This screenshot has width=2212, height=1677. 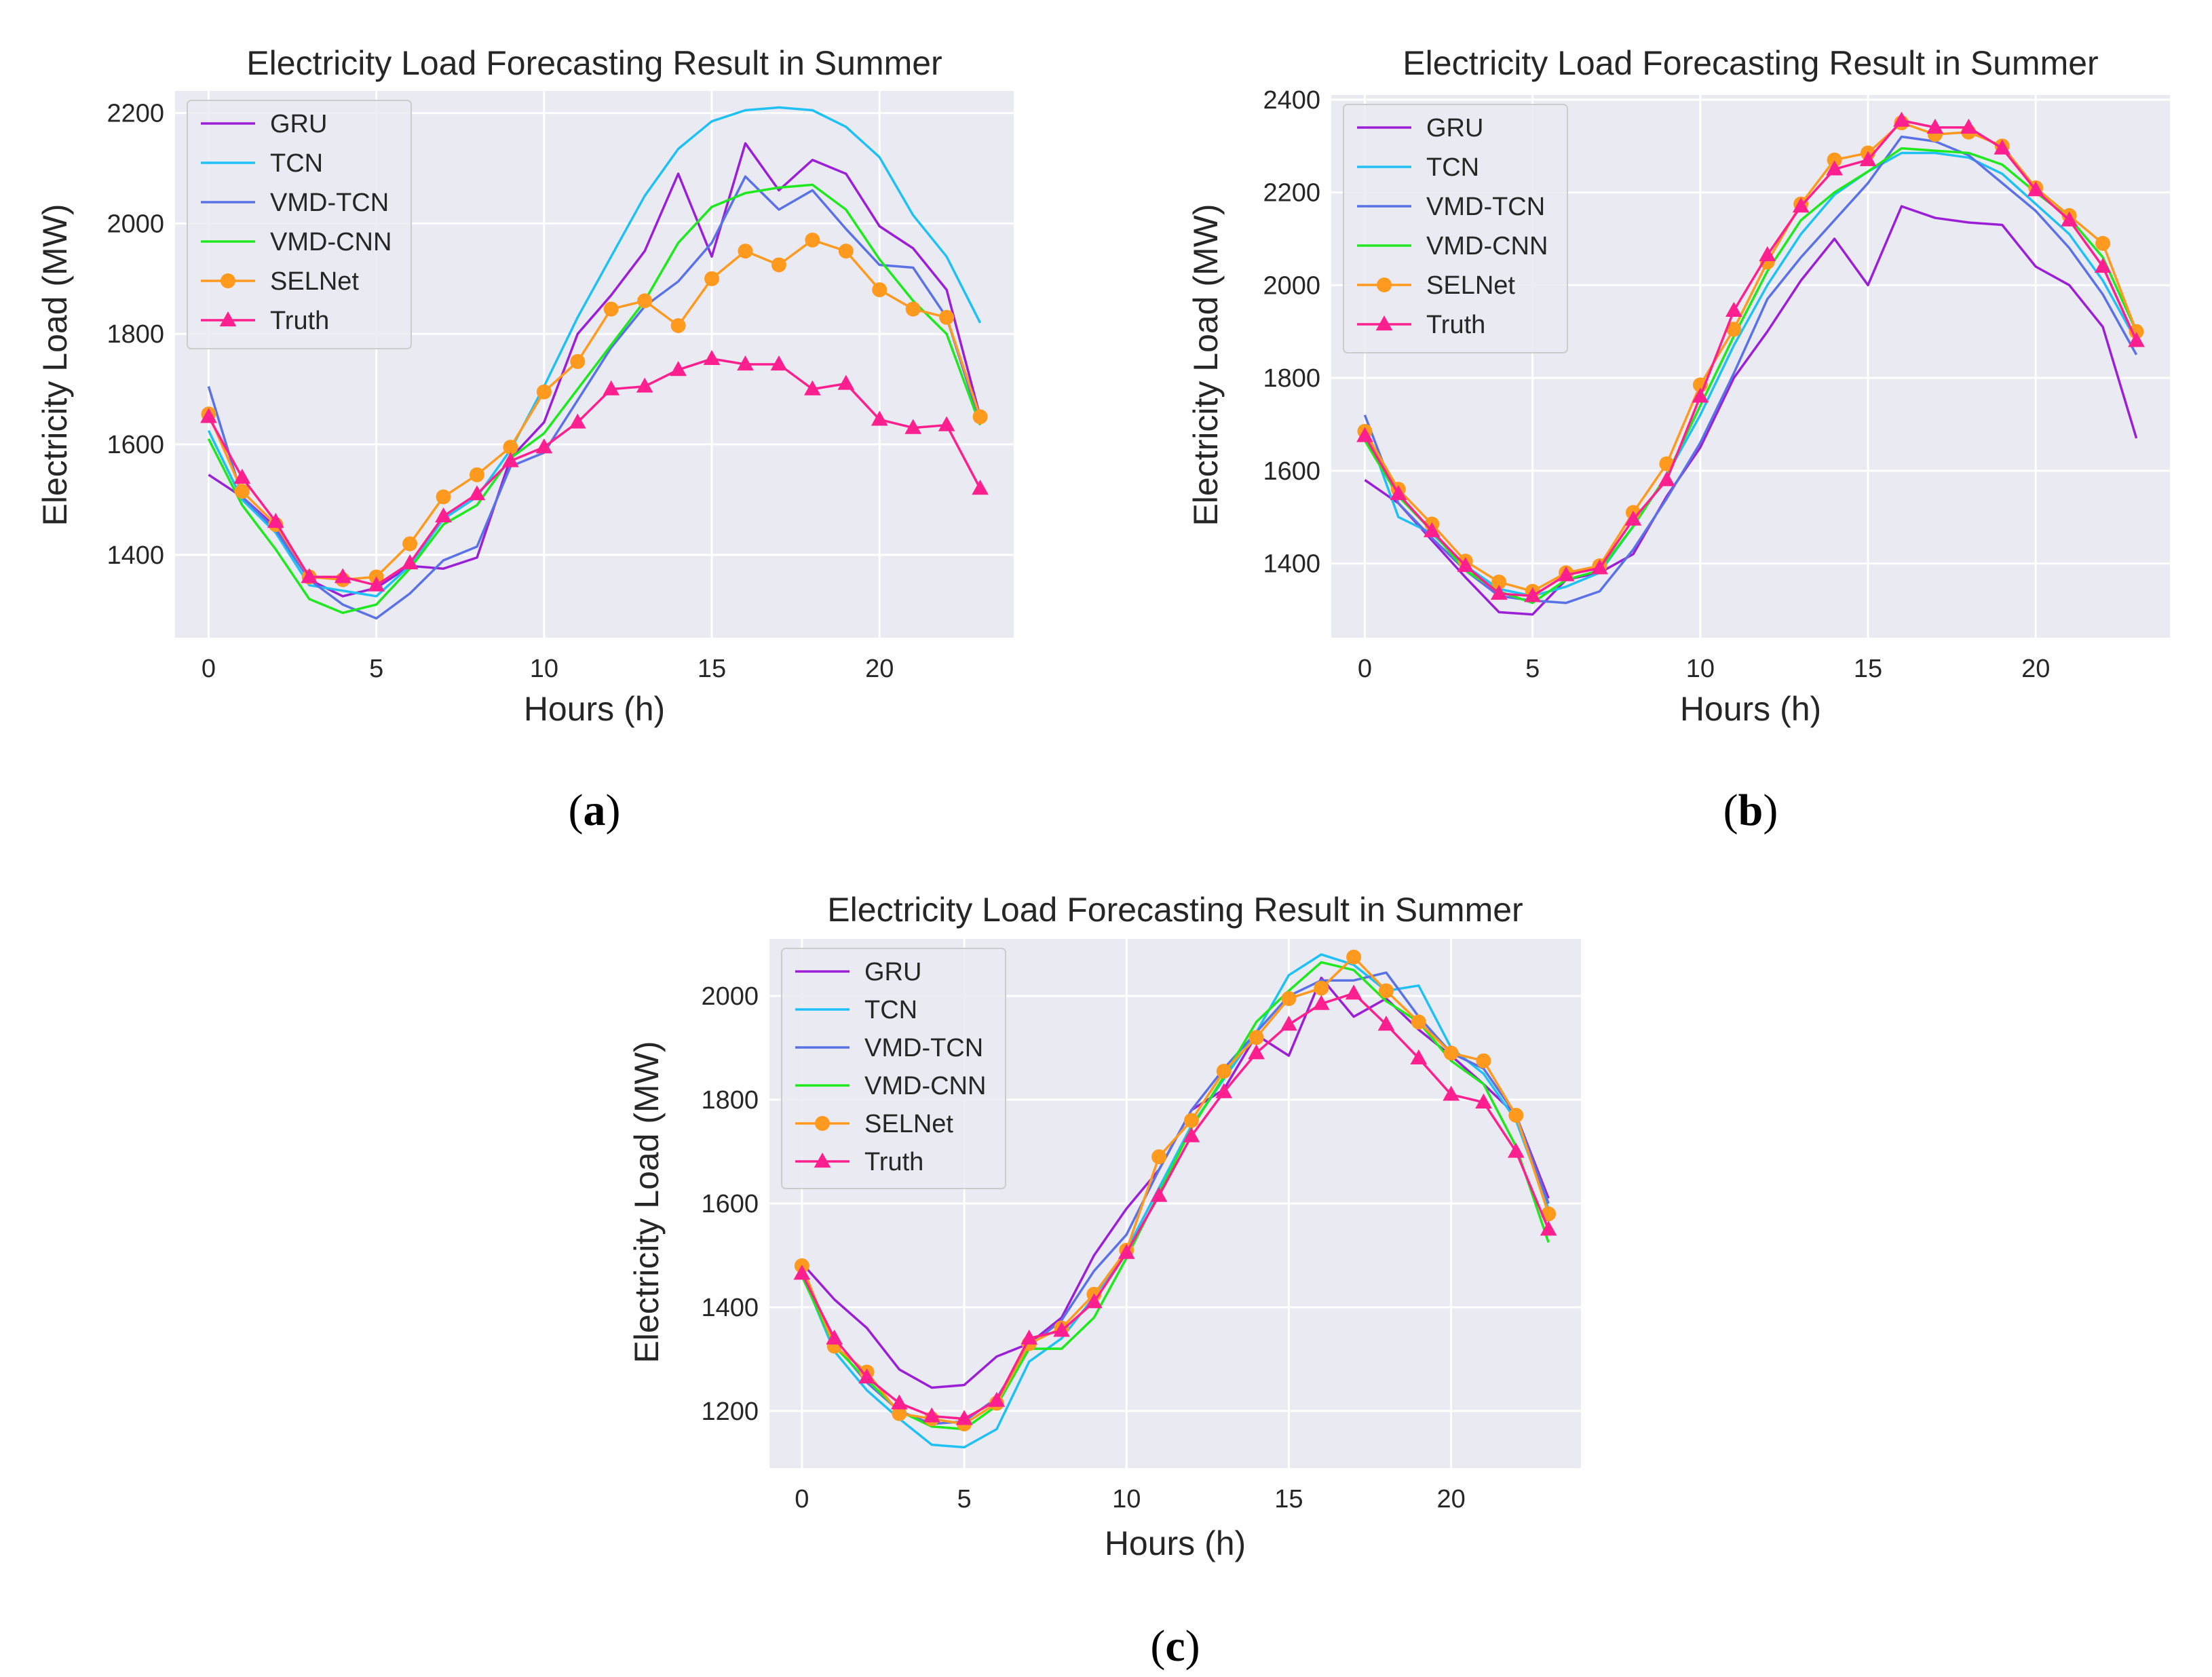 I want to click on x-tick-label: 0, so click(x=209, y=669).